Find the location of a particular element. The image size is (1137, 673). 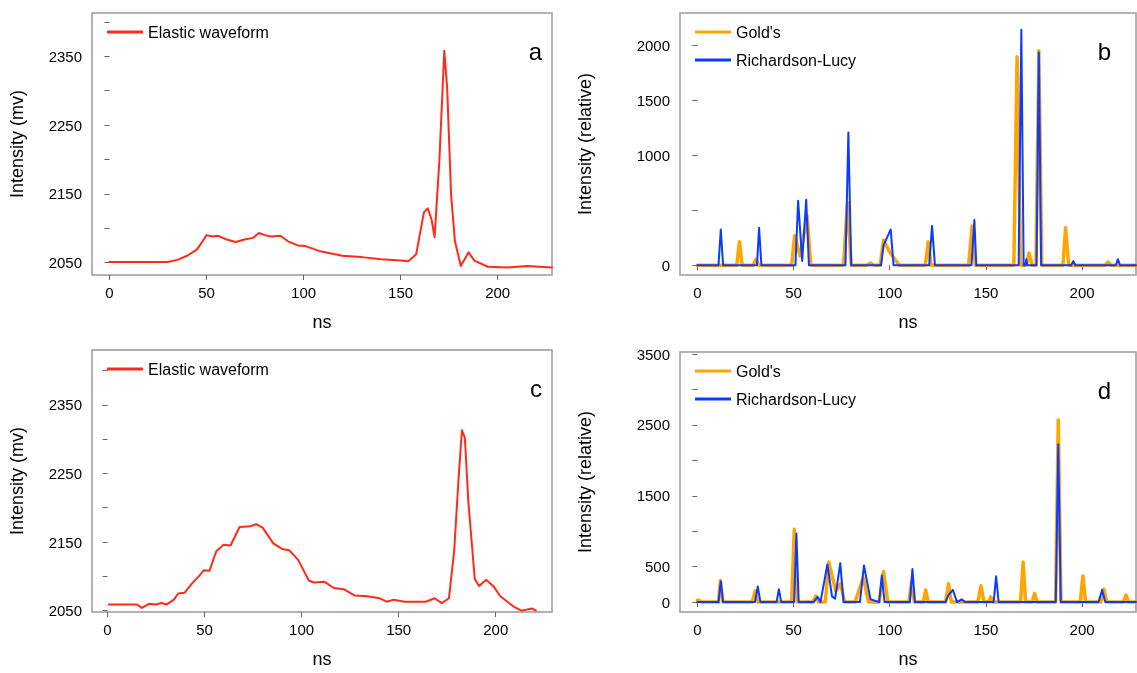

annotation: c is located at coordinates (536, 388).